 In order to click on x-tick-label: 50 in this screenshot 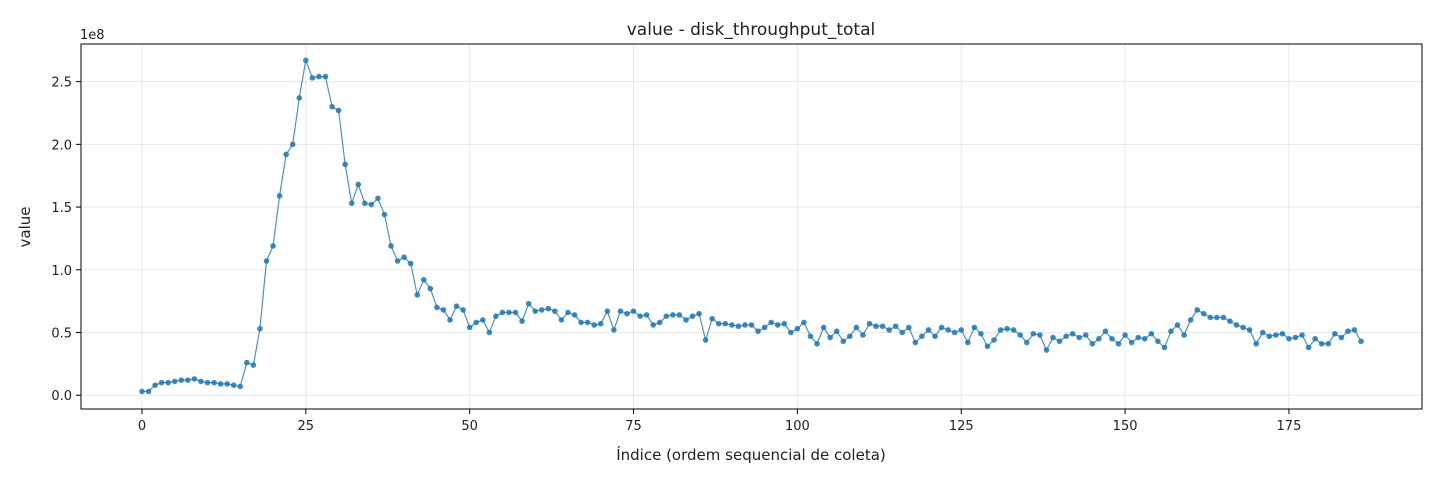, I will do `click(469, 426)`.